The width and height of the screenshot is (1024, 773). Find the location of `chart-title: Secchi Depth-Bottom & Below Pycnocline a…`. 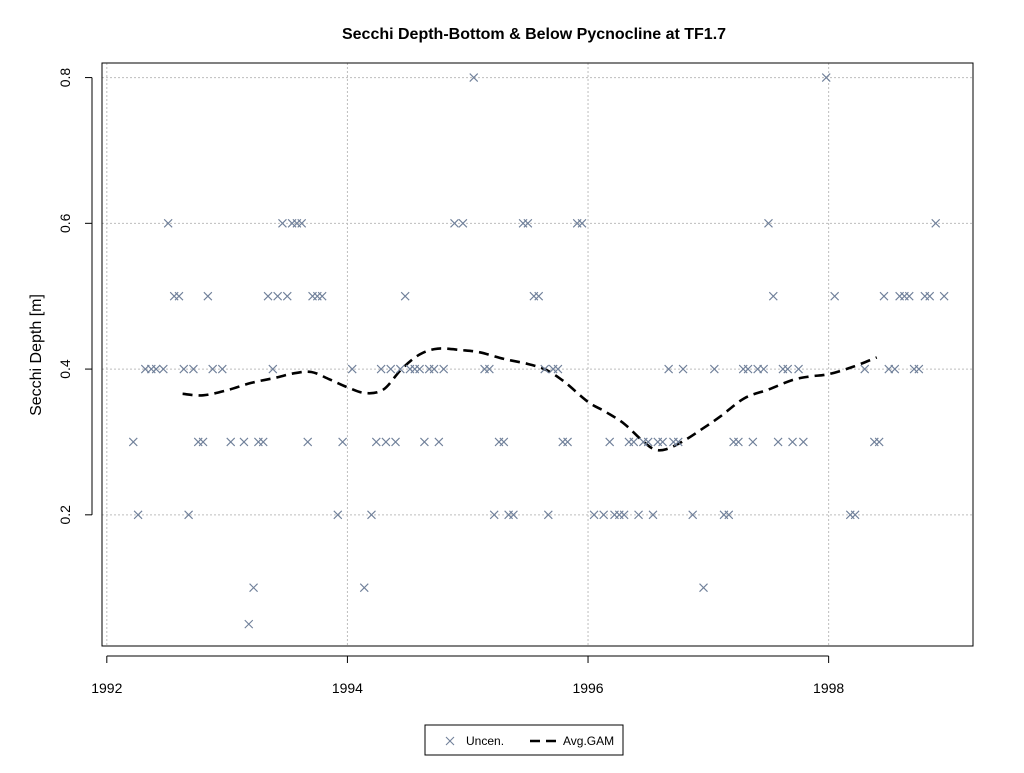

chart-title: Secchi Depth-Bottom & Below Pycnocline a… is located at coordinates (534, 34).